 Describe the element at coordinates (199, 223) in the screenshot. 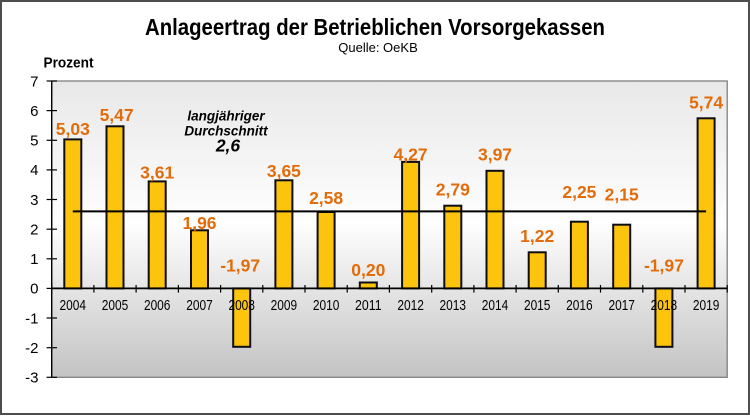

I see `svg-text: 1,96` at that location.